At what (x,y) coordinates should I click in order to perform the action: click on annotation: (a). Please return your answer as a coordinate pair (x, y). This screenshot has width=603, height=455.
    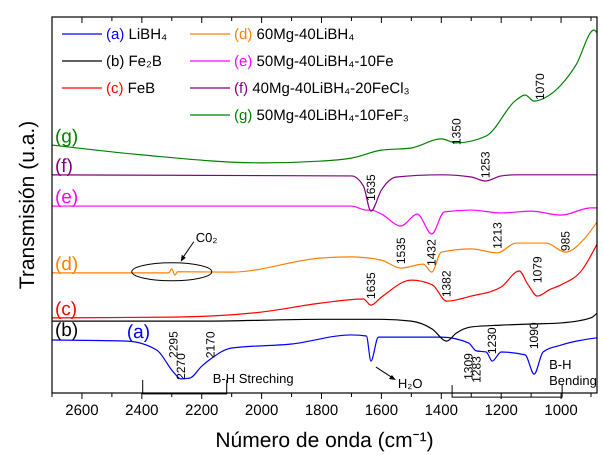
    Looking at the image, I should click on (138, 333).